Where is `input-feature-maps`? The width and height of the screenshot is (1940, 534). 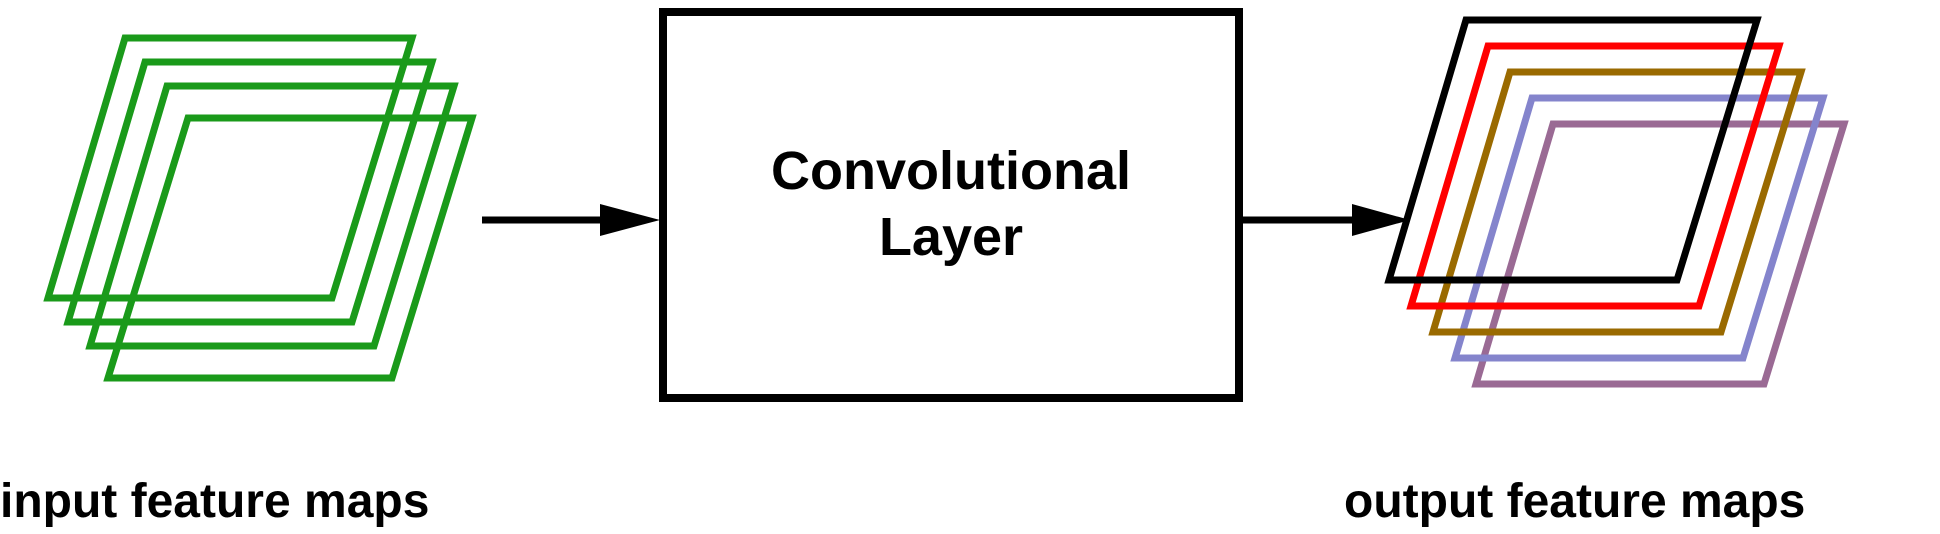
input-feature-maps is located at coordinates (260, 208).